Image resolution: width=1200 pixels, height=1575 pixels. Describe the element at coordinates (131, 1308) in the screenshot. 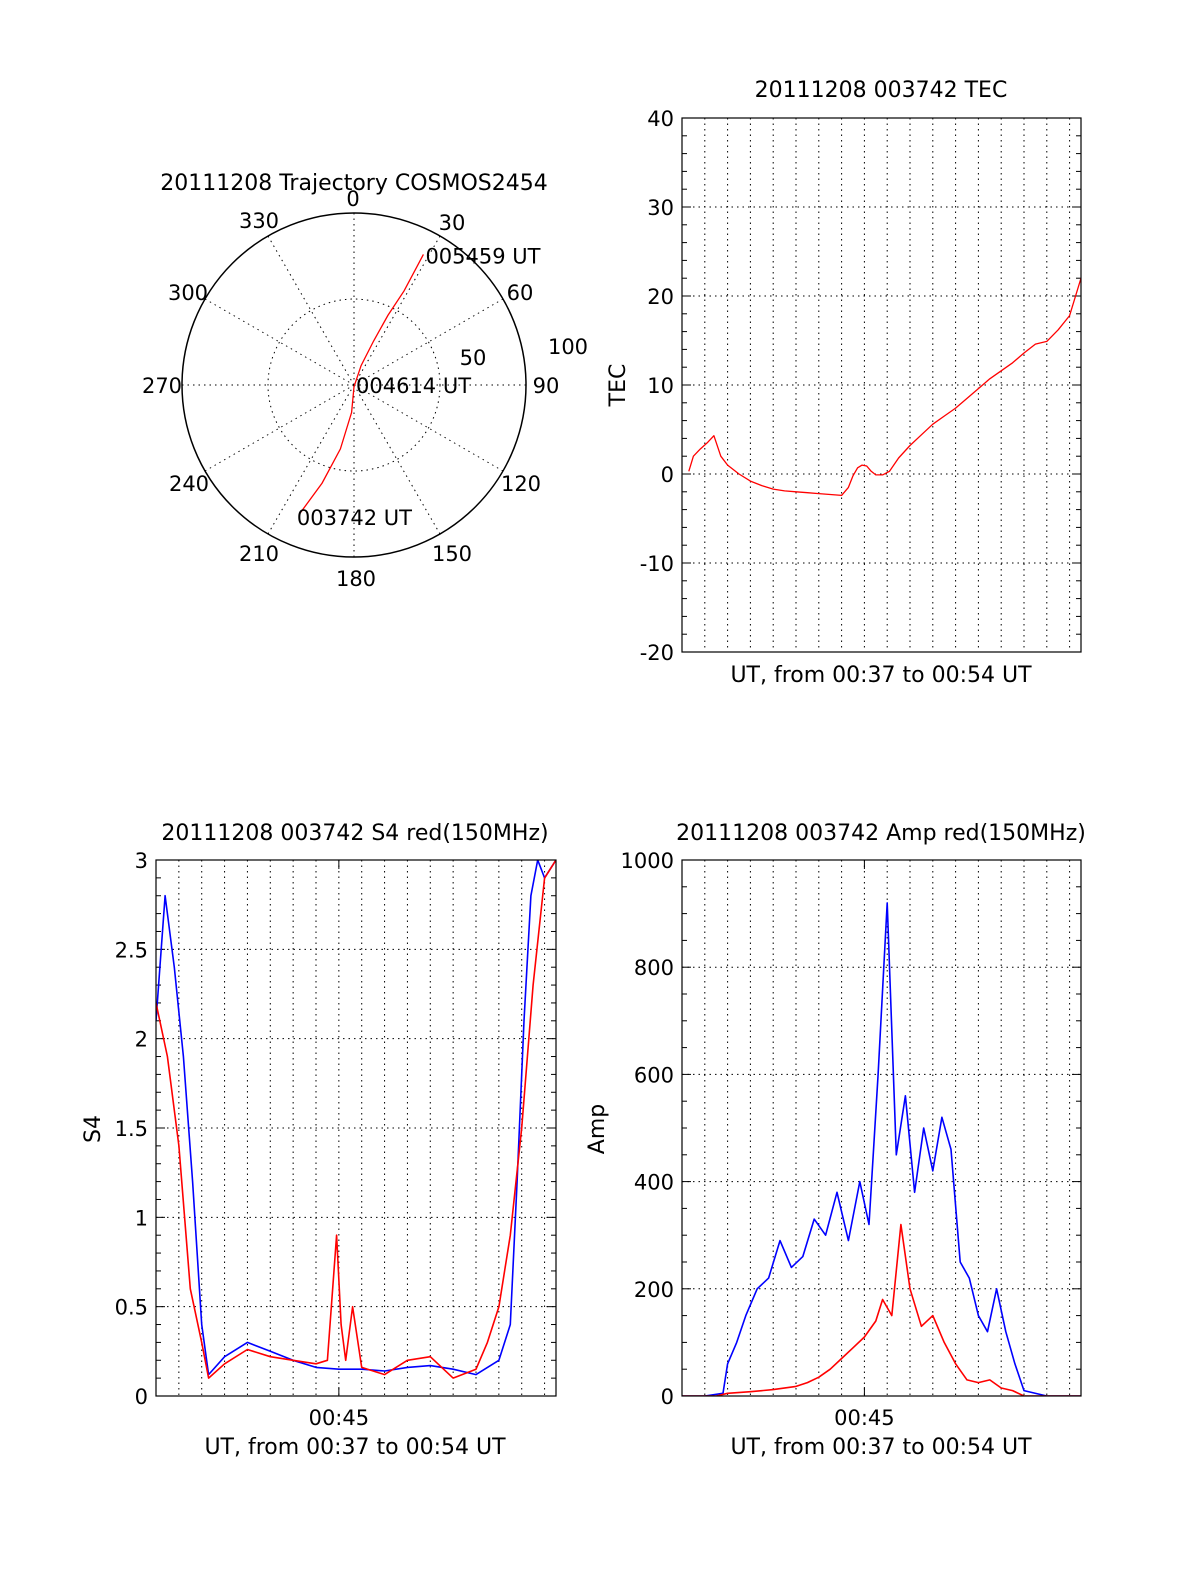

I see `y-tick-label: 0.5` at that location.